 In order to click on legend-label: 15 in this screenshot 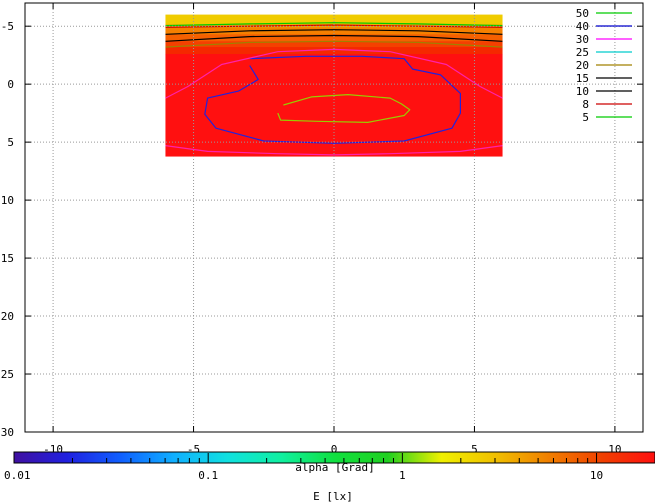, I will do `click(582, 78)`.